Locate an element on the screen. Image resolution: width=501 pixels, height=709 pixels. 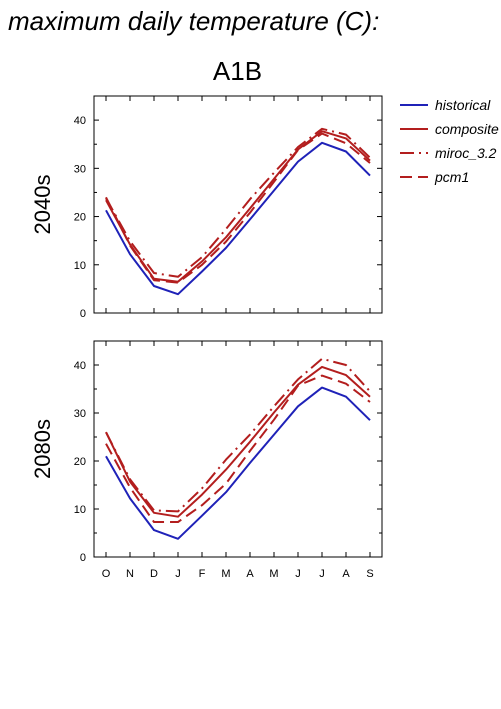
legend-label: historical is located at coordinates (463, 105).